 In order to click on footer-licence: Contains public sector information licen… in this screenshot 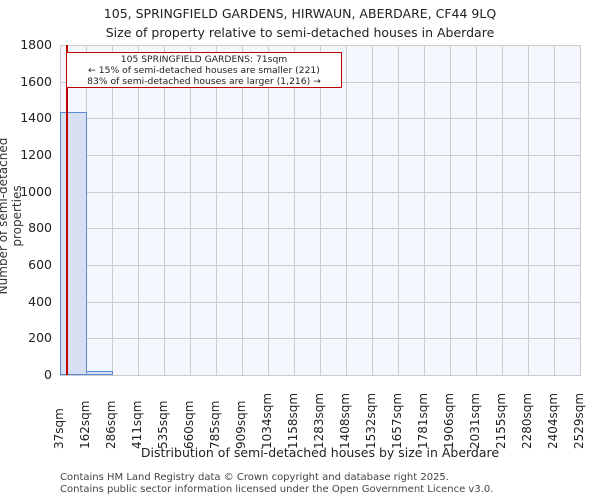, I will do `click(277, 489)`.